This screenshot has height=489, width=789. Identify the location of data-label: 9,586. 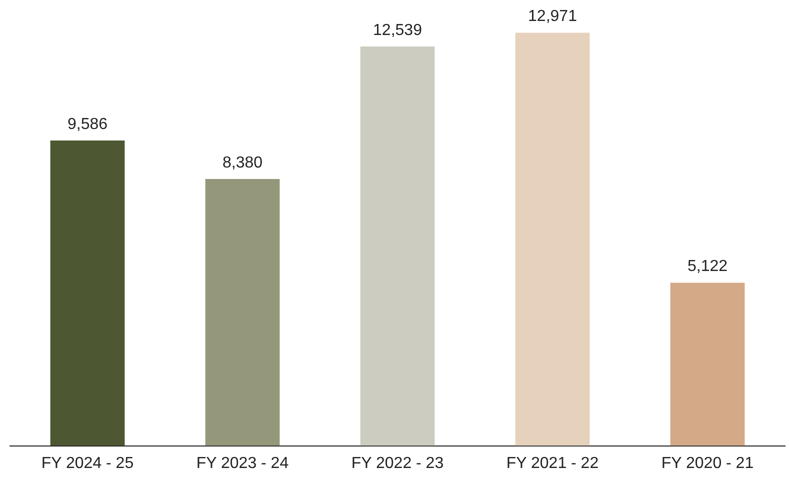
(87, 124).